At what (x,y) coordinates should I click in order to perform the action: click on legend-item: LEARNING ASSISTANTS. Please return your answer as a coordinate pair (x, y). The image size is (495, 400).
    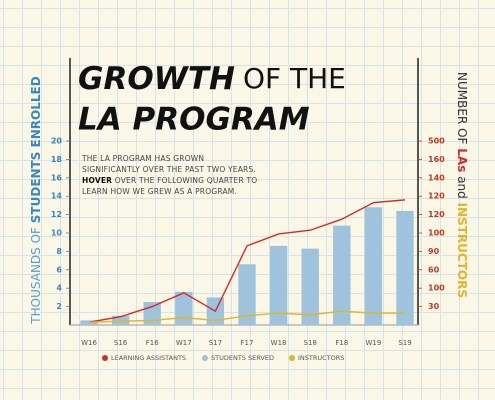
    Looking at the image, I should click on (144, 358).